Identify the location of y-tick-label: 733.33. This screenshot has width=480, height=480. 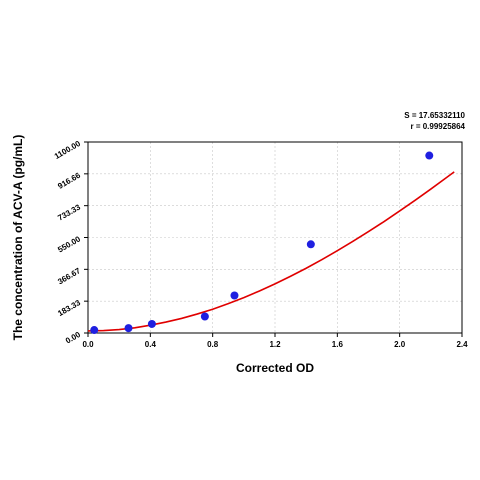
(69, 212).